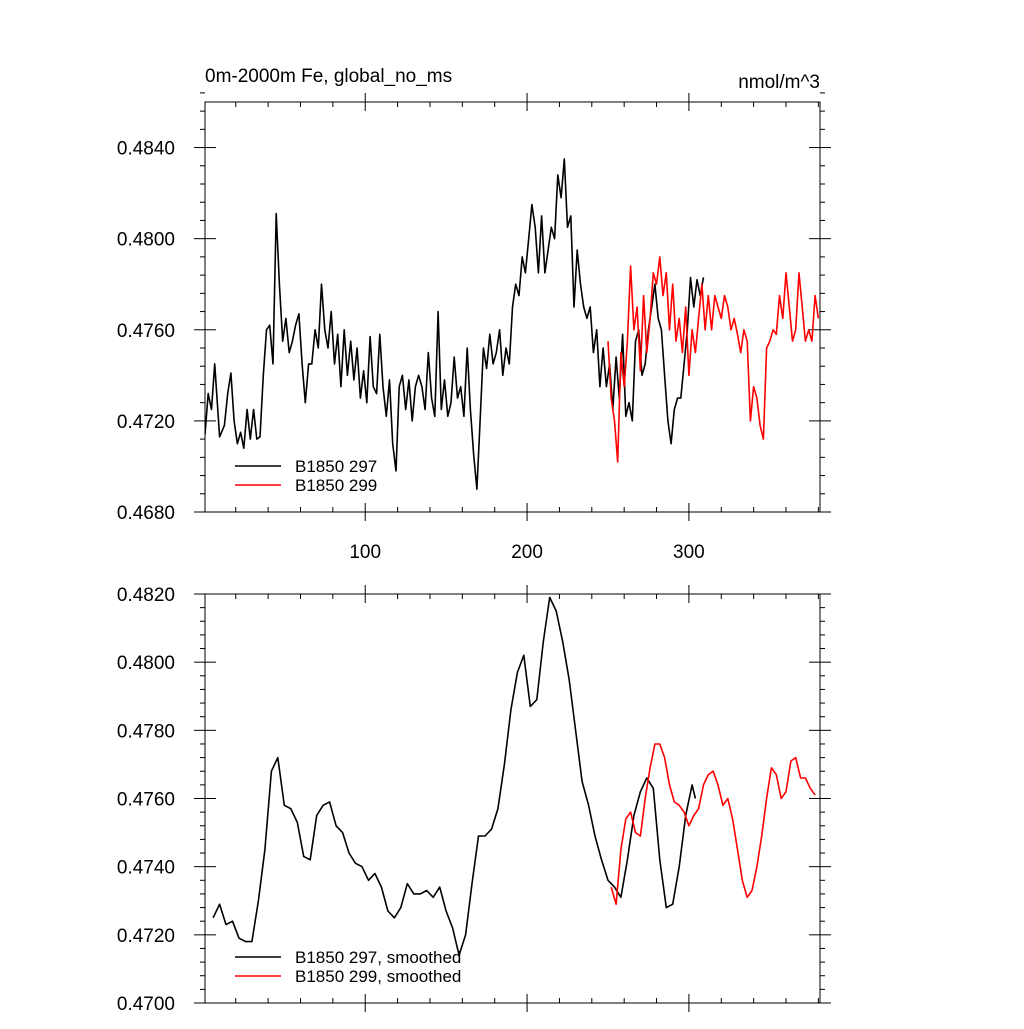 The width and height of the screenshot is (1024, 1029). What do you see at coordinates (689, 552) in the screenshot?
I see `x-tick-label: 300` at bounding box center [689, 552].